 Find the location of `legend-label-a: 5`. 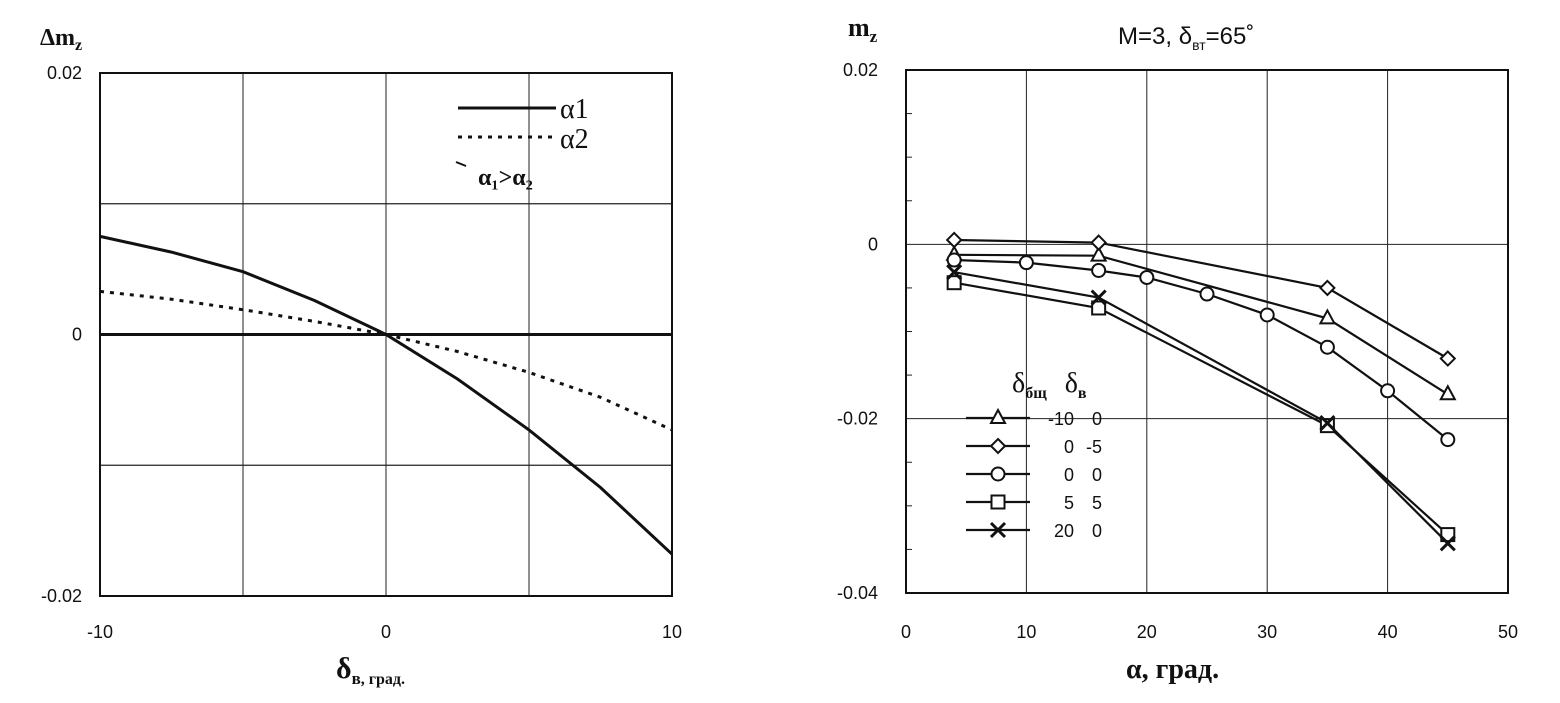

legend-label-a: 5 is located at coordinates (1069, 503).